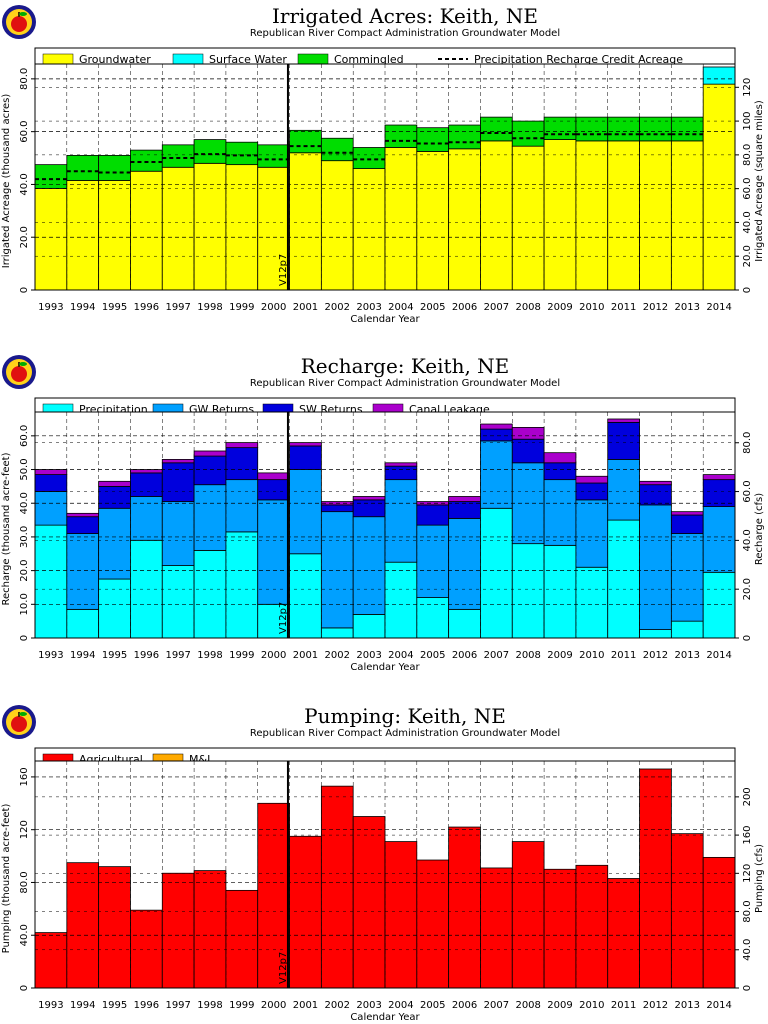 This screenshot has height=1024, width=768. Describe the element at coordinates (496, 426) in the screenshot. I see `bar-canal-leakage-2007` at that location.